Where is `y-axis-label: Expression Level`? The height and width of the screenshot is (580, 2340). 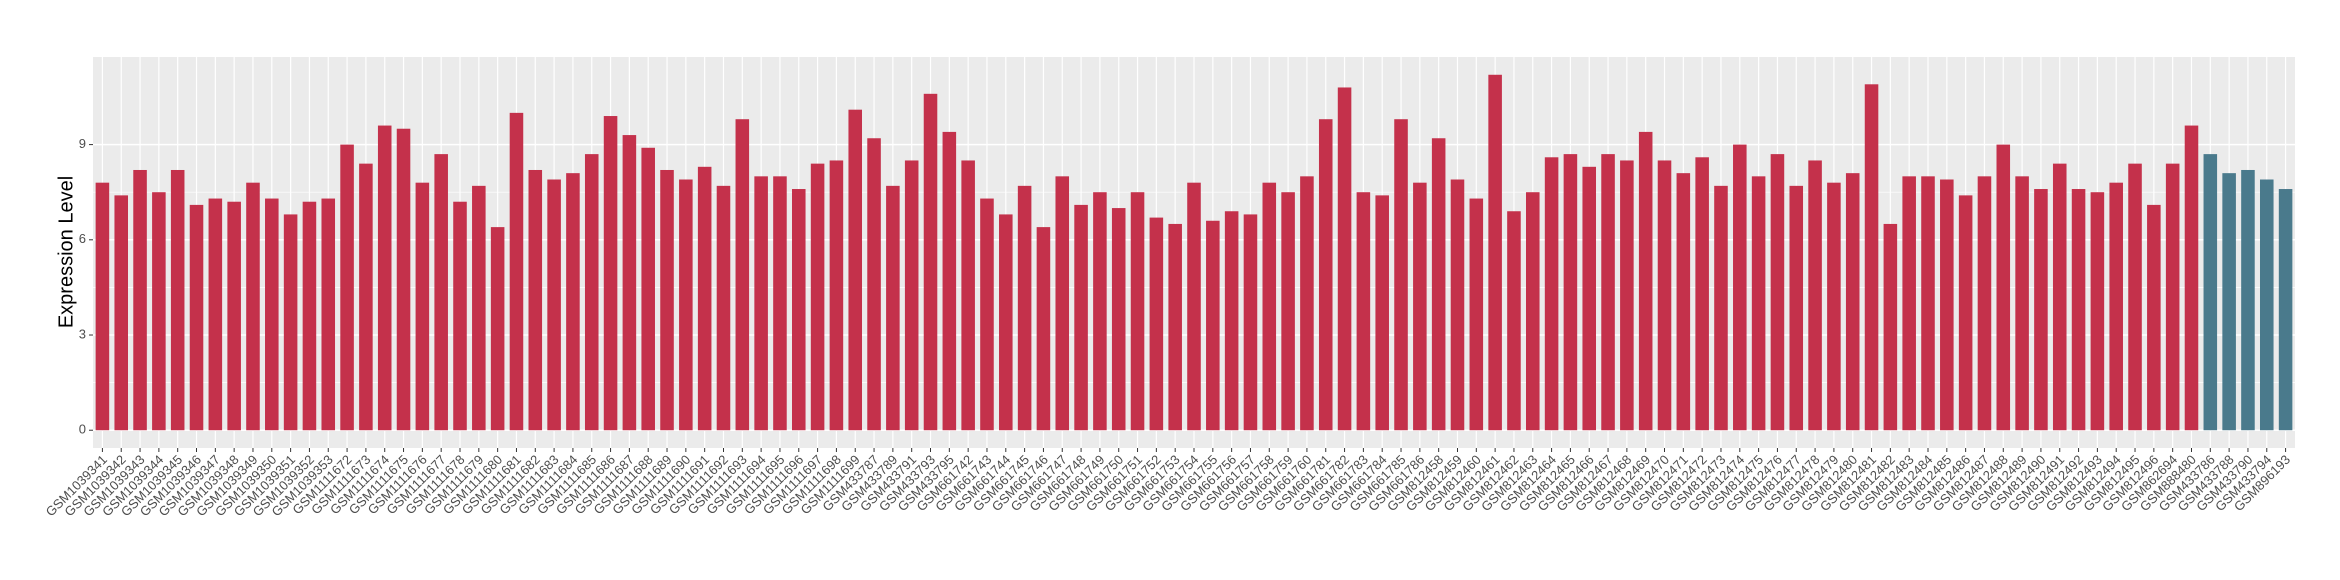
y-axis-label: Expression Level is located at coordinates (66, 252).